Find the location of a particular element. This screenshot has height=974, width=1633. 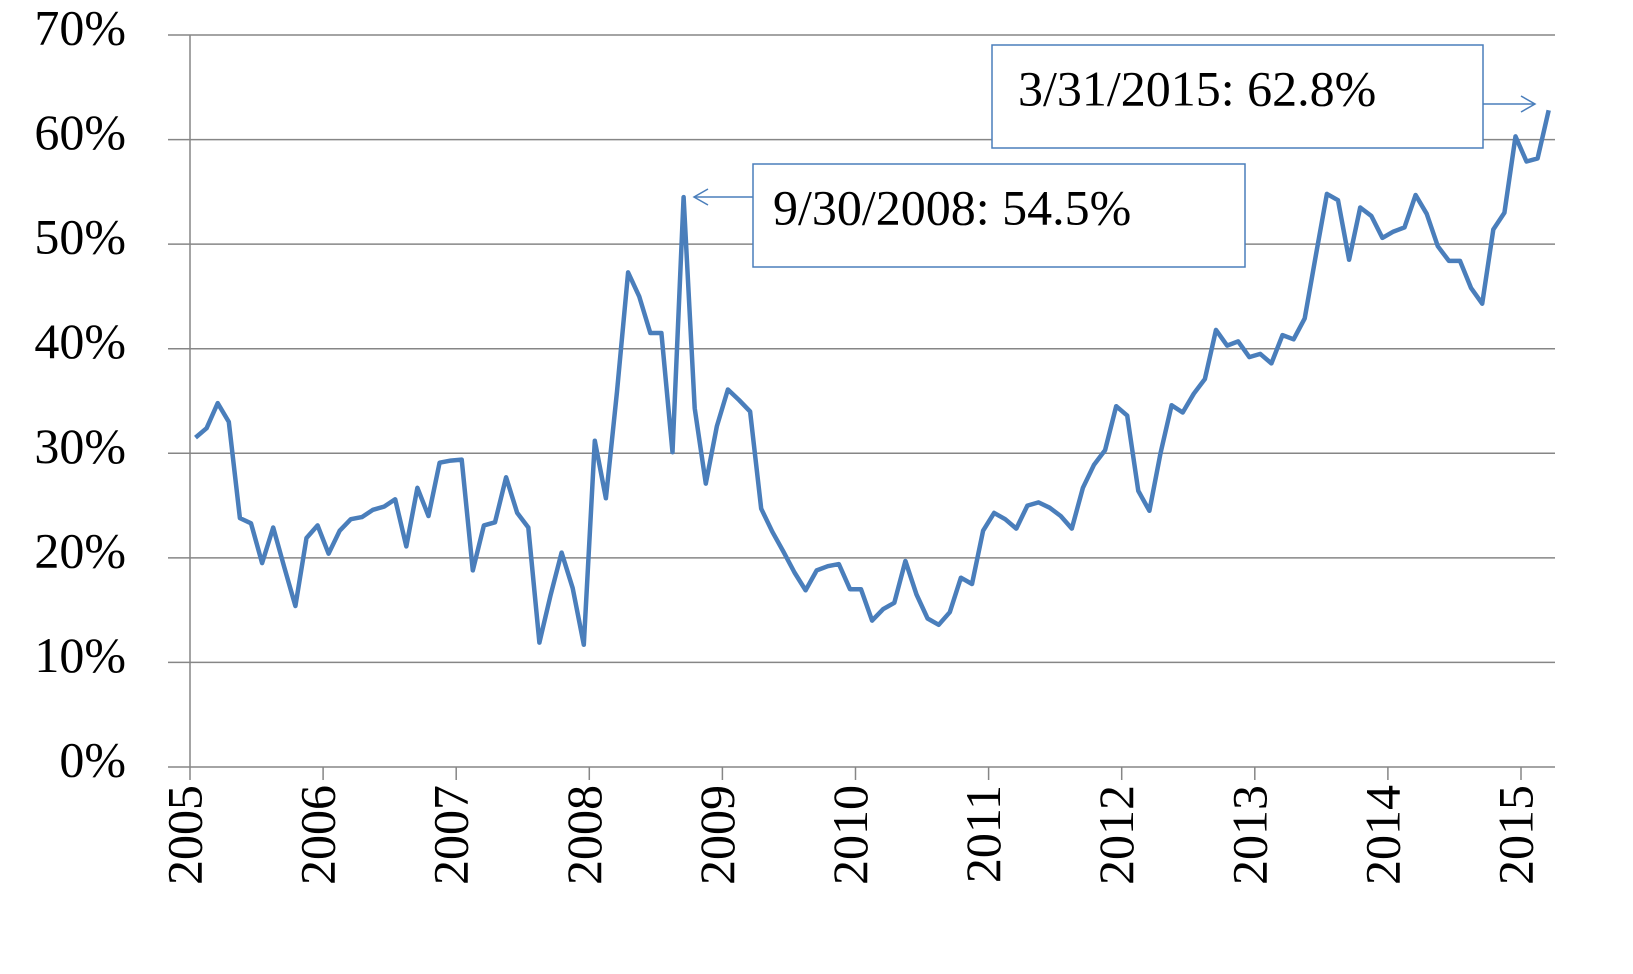

y-tick-label: 20% is located at coordinates (80, 550).